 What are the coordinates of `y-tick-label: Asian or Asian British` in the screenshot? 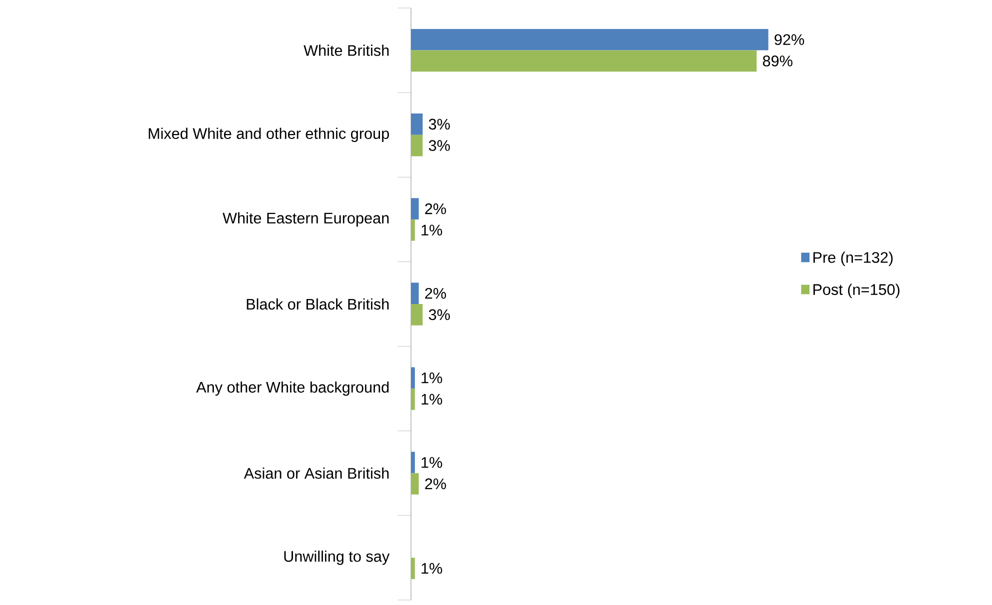 It's located at (316, 473).